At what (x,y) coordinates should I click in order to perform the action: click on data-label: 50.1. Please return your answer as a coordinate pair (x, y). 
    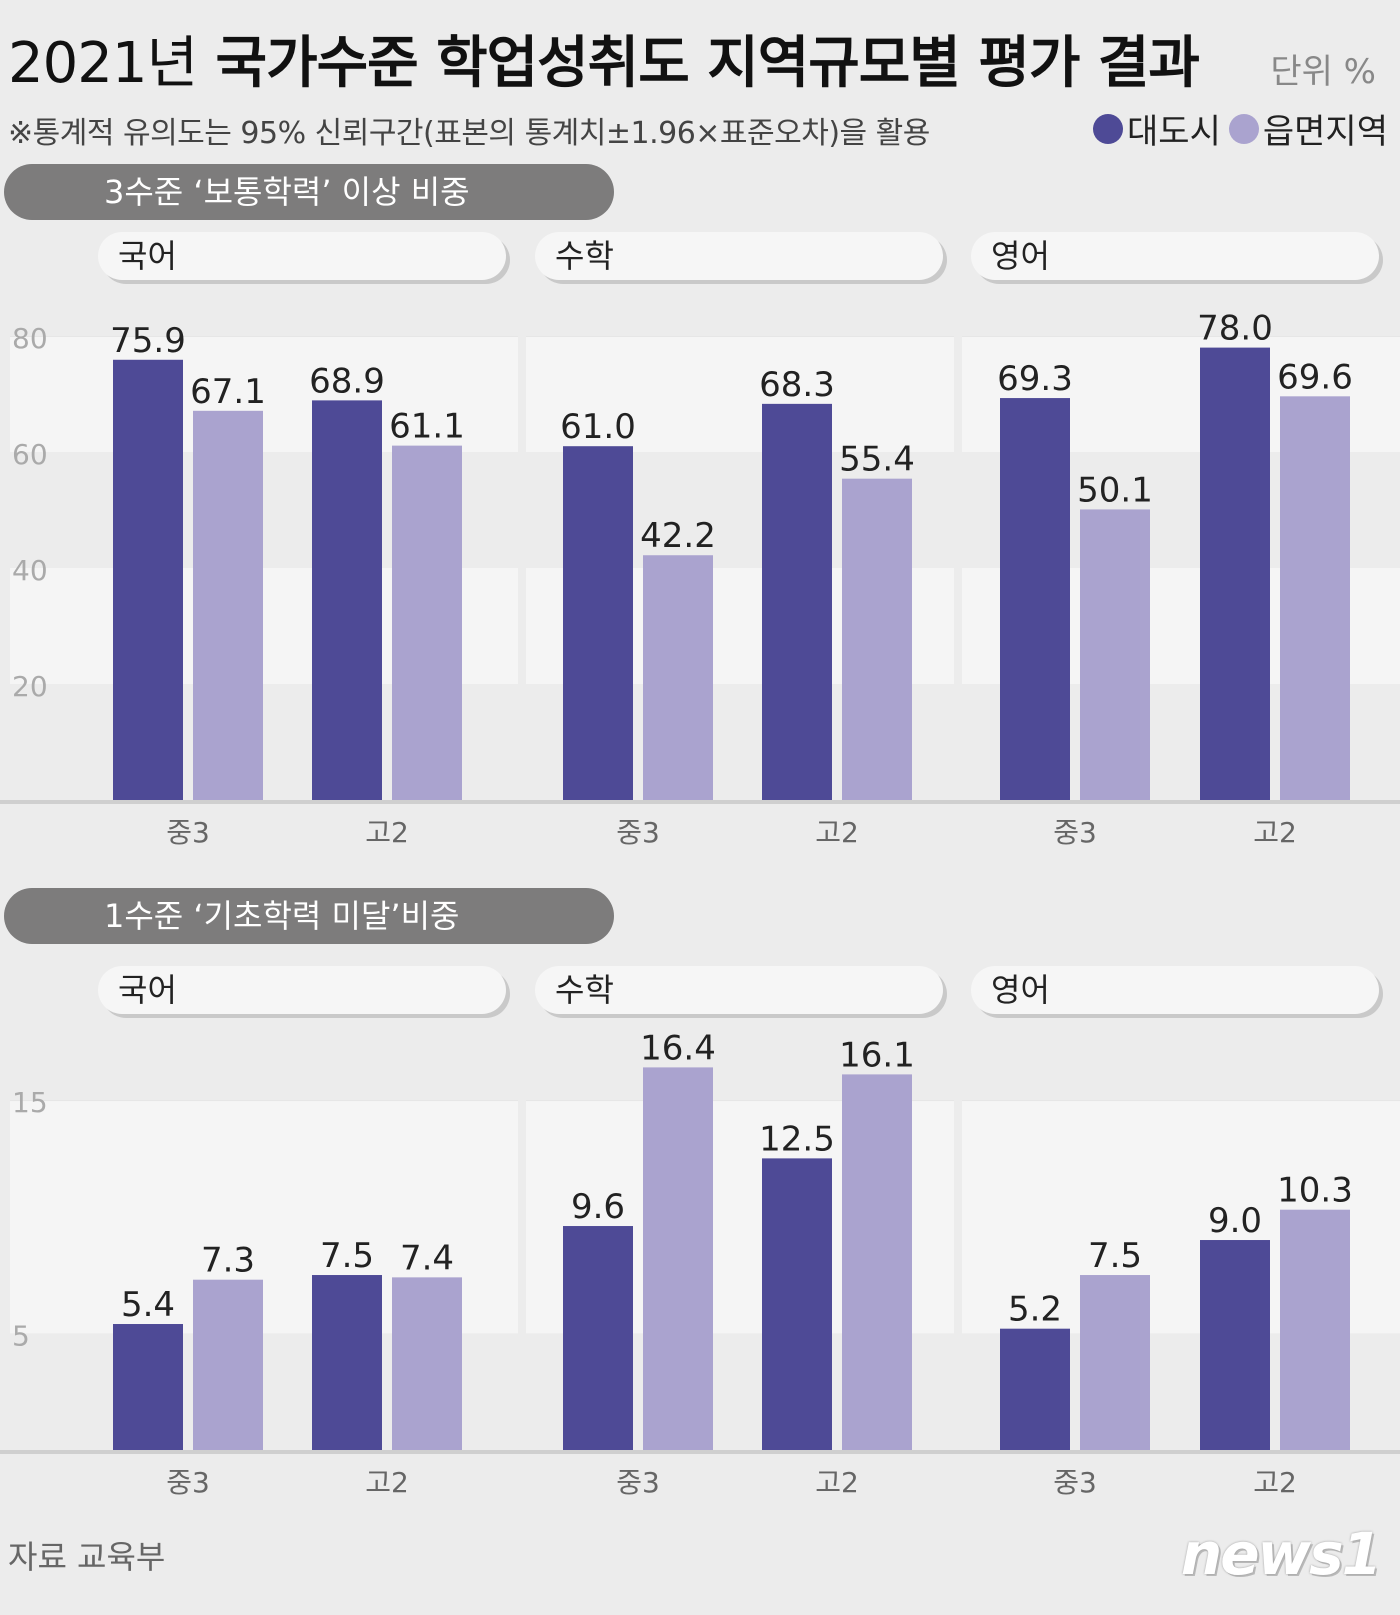
    Looking at the image, I should click on (1115, 490).